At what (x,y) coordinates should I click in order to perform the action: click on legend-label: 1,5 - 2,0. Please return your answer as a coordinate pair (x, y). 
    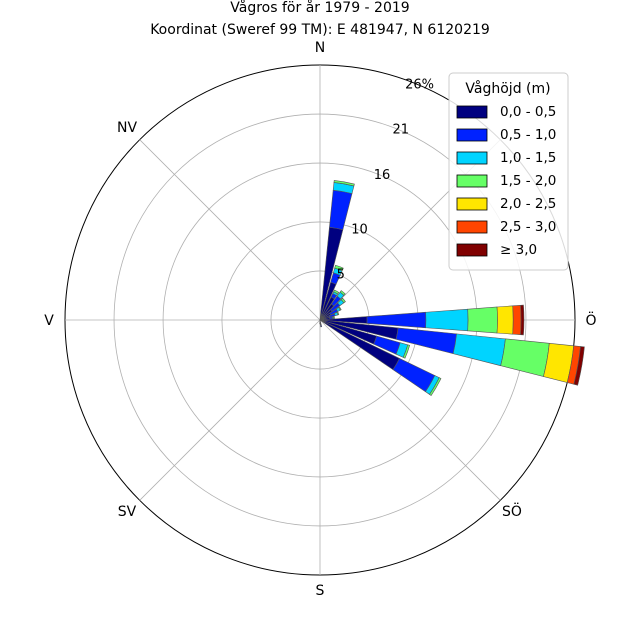
    Looking at the image, I should click on (528, 181).